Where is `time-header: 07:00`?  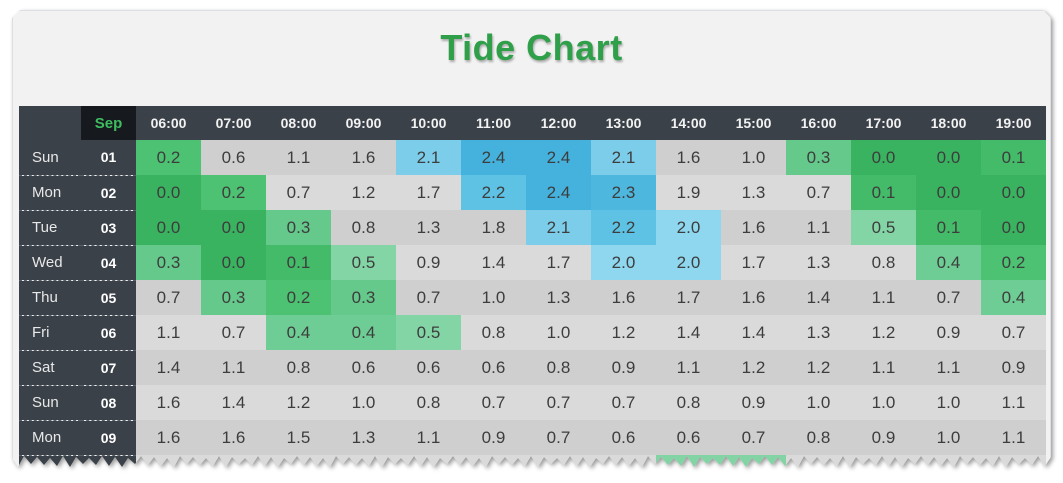 time-header: 07:00 is located at coordinates (233, 123).